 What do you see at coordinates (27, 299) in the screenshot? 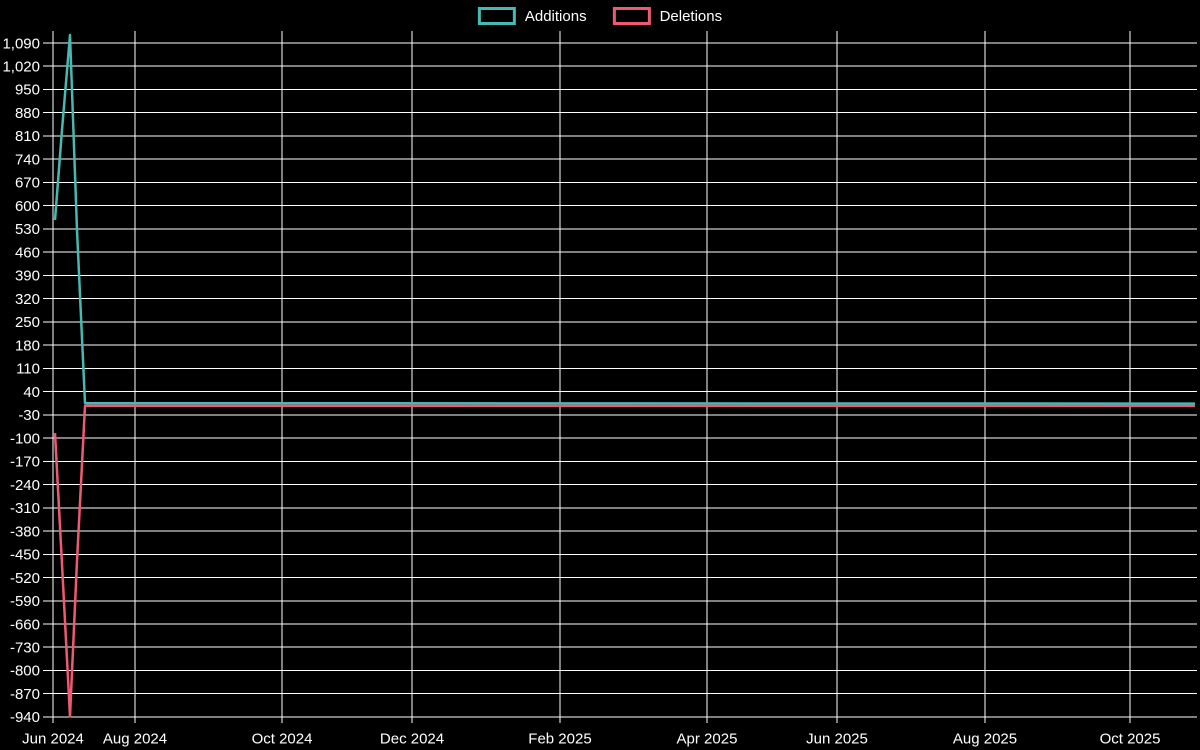
I see `y-tick-label: 320` at bounding box center [27, 299].